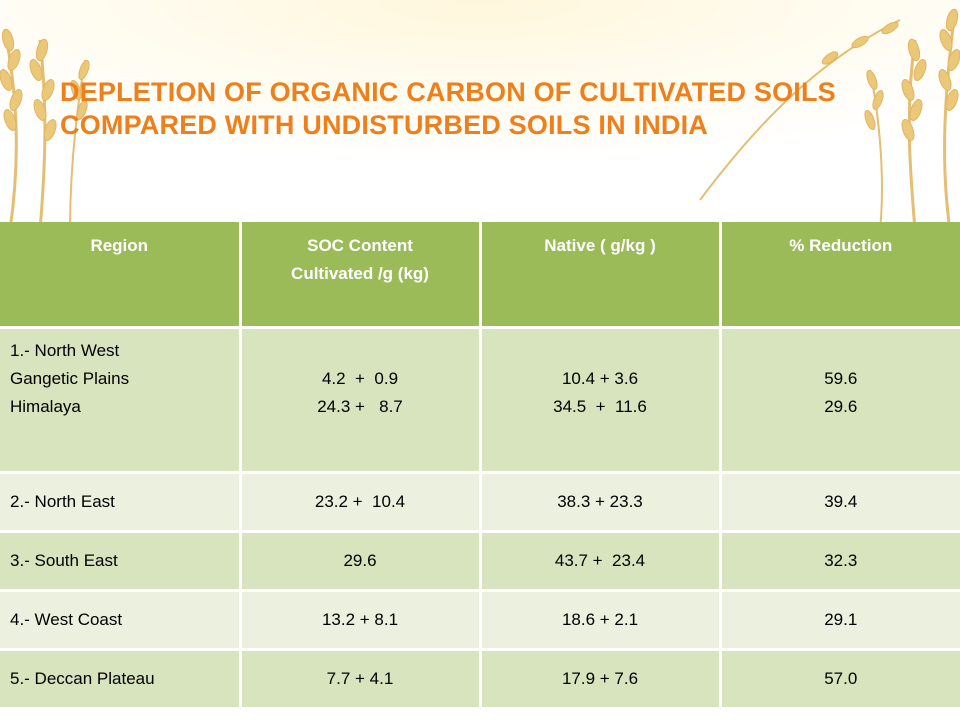  What do you see at coordinates (121, 620) in the screenshot?
I see `cell-region: 4.- West Coast` at bounding box center [121, 620].